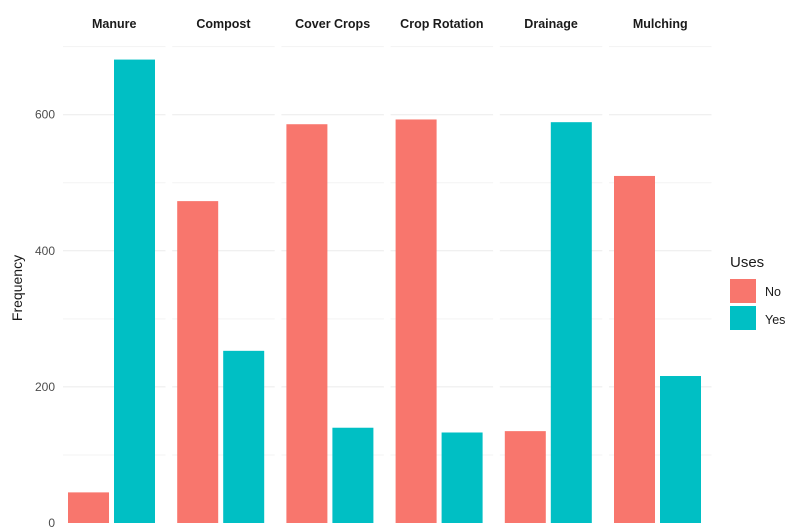 The image size is (790, 529). What do you see at coordinates (757, 292) in the screenshot?
I see `legend: Uses No Yes` at bounding box center [757, 292].